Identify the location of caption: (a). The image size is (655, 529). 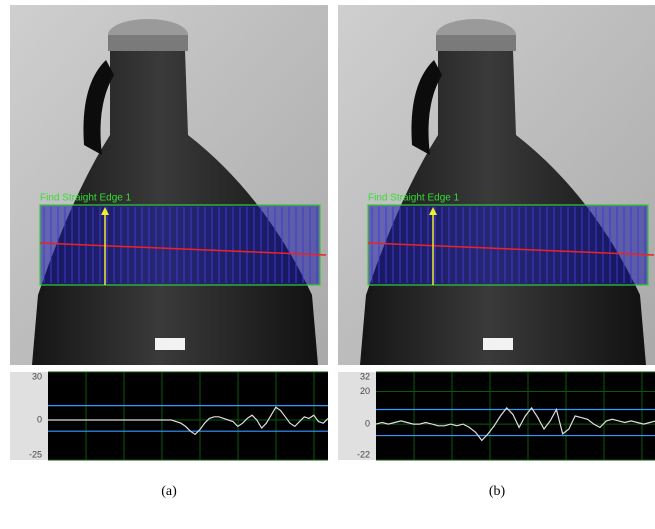
(169, 491).